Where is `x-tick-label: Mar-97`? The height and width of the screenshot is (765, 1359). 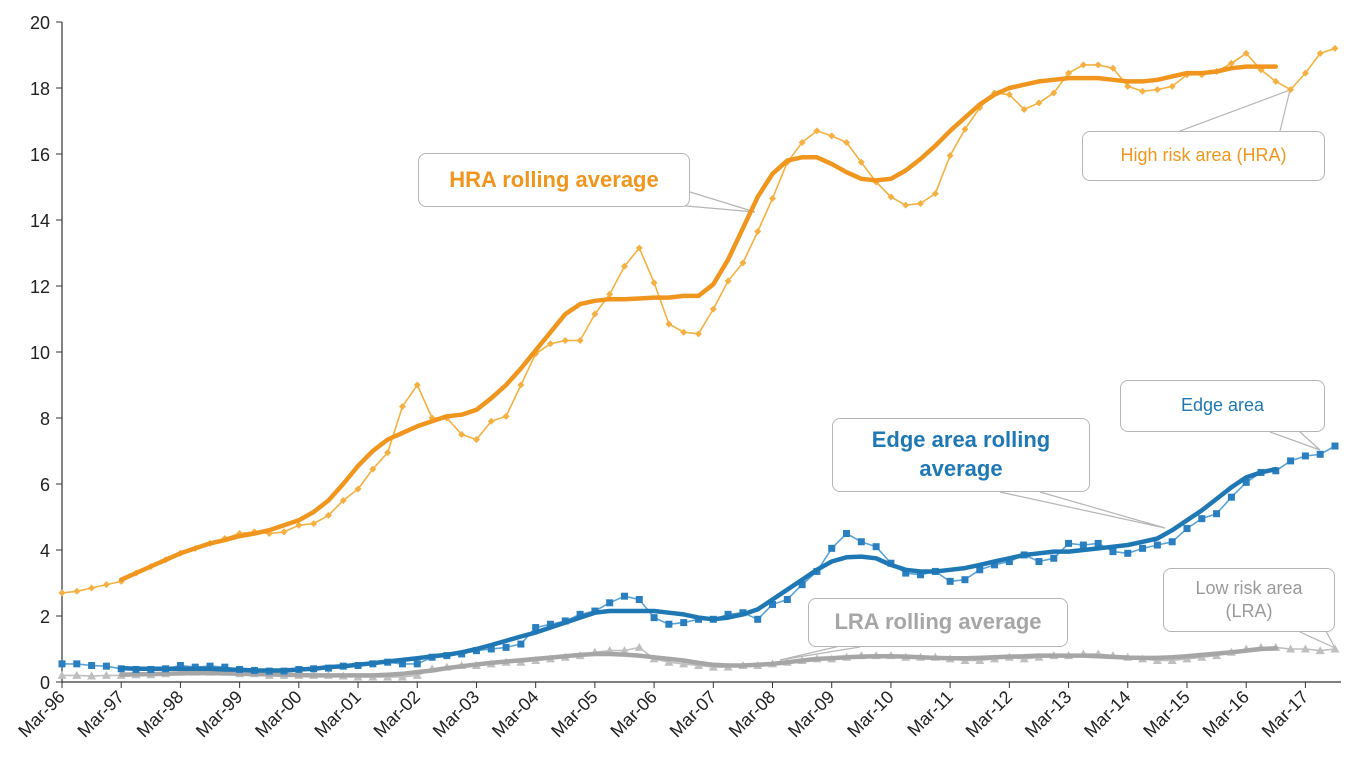 x-tick-label: Mar-97 is located at coordinates (101, 714).